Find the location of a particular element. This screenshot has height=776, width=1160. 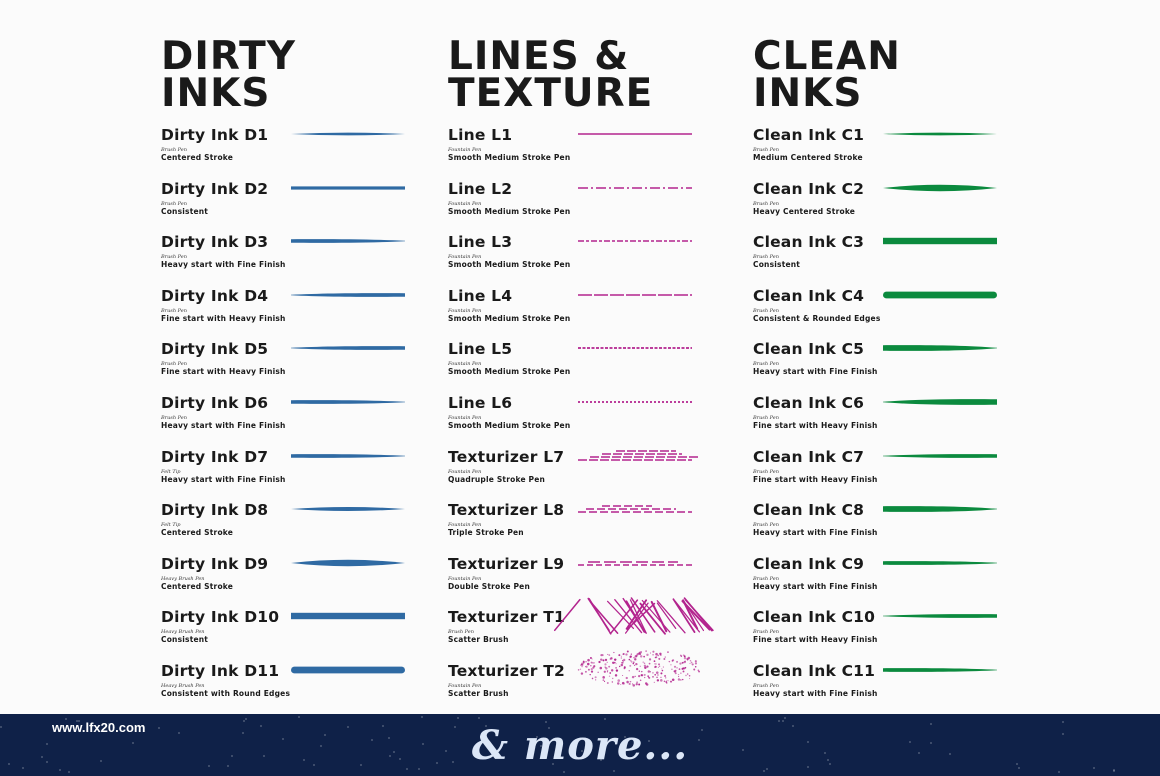

brush-name: Texturizer L8 is located at coordinates (506, 510).